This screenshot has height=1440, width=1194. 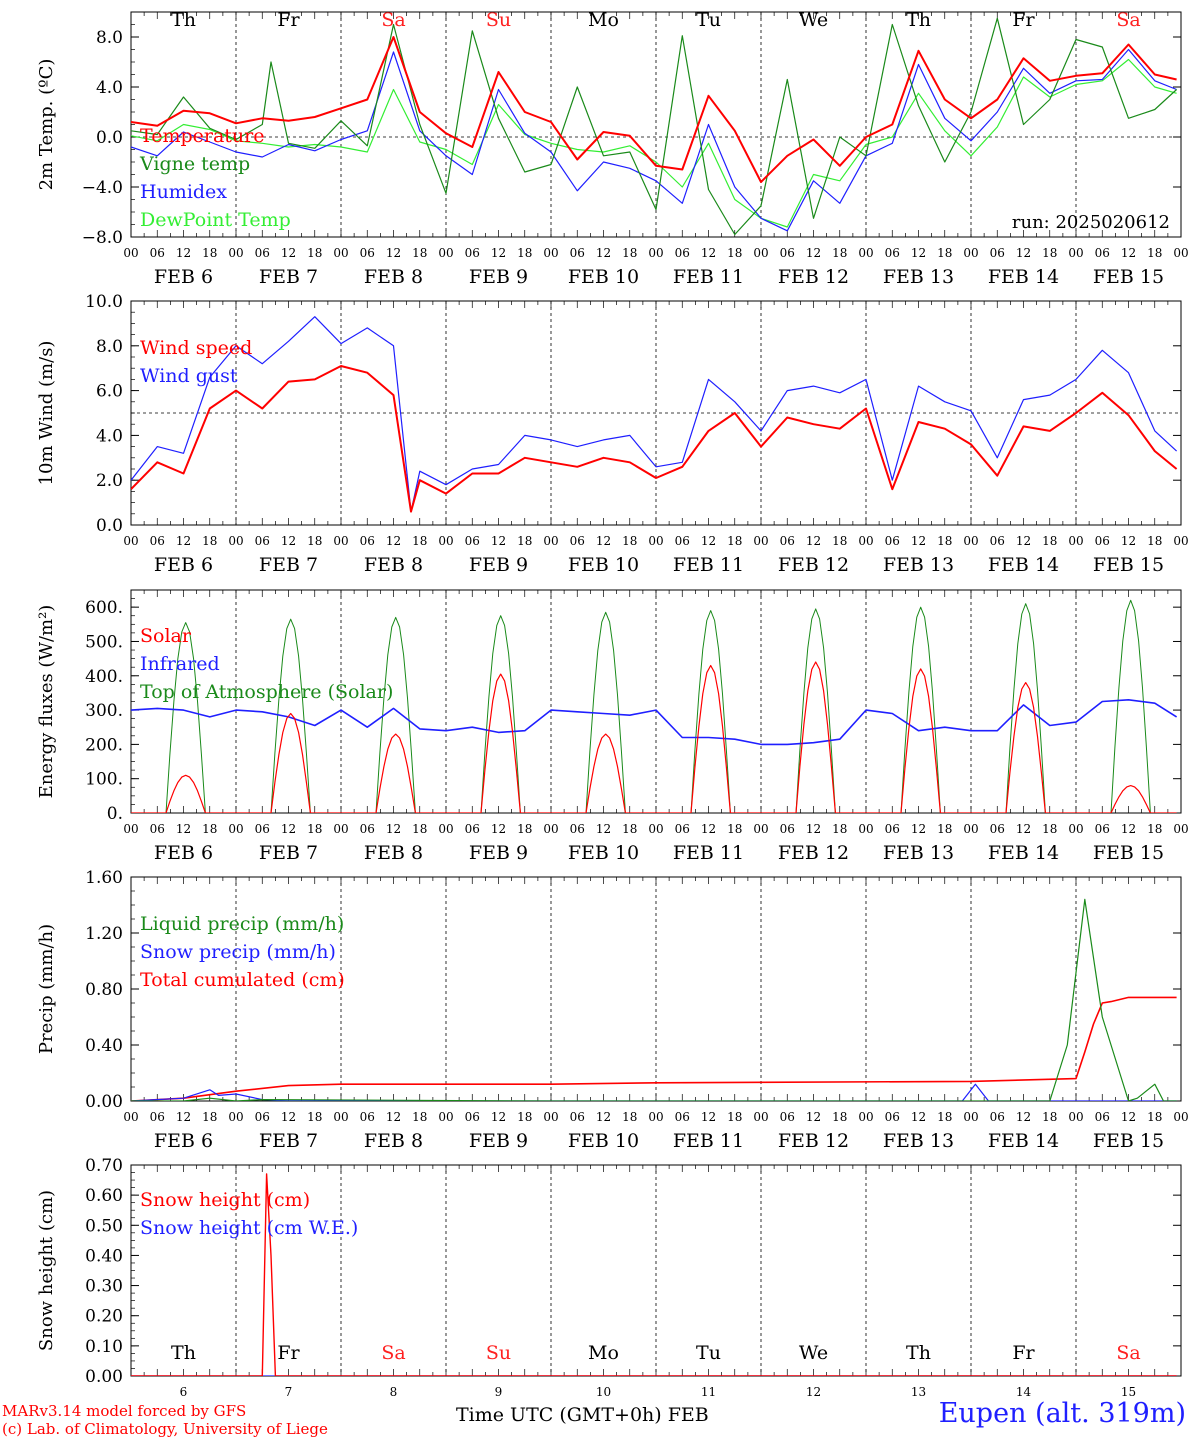 I want to click on legend-entry: Wind speed, so click(x=196, y=348).